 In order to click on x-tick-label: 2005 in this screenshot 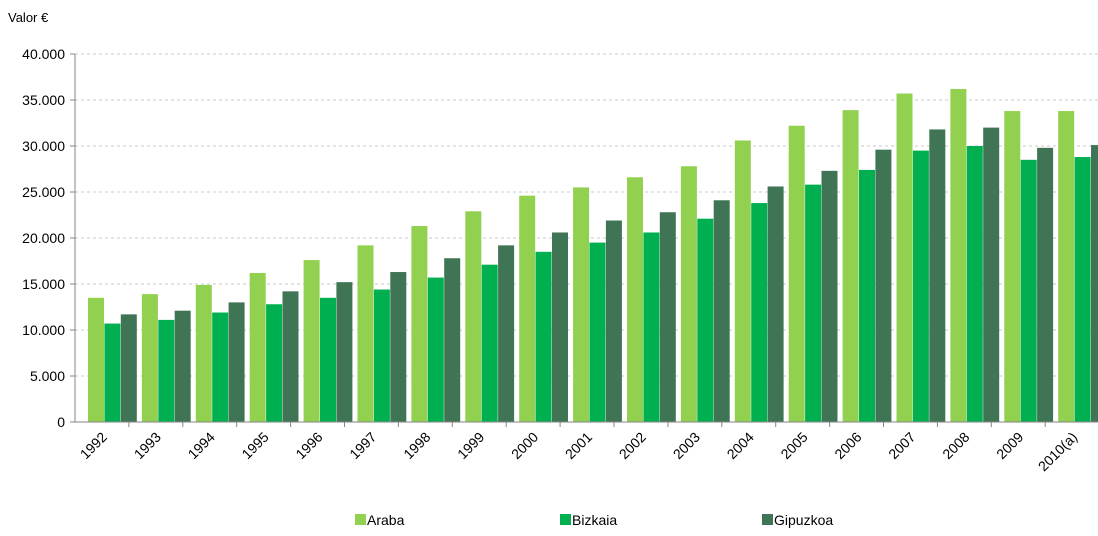, I will do `click(793, 445)`.